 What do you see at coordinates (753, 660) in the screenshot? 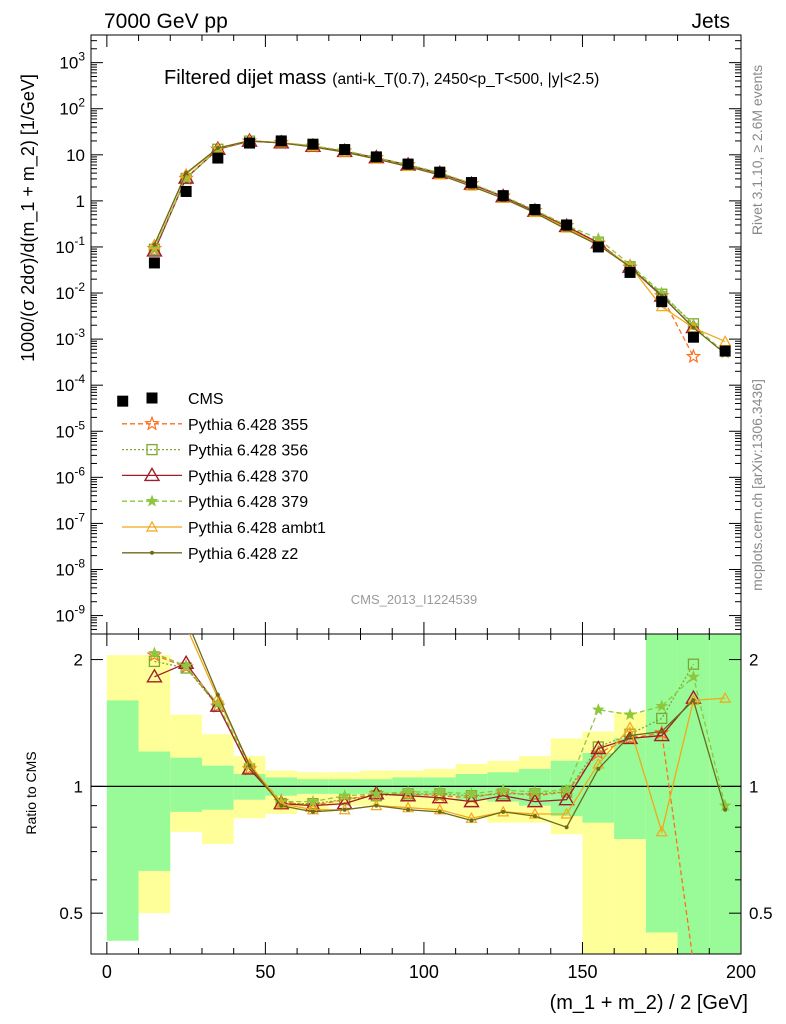
I see `ratio-tick-label-right: 2` at bounding box center [753, 660].